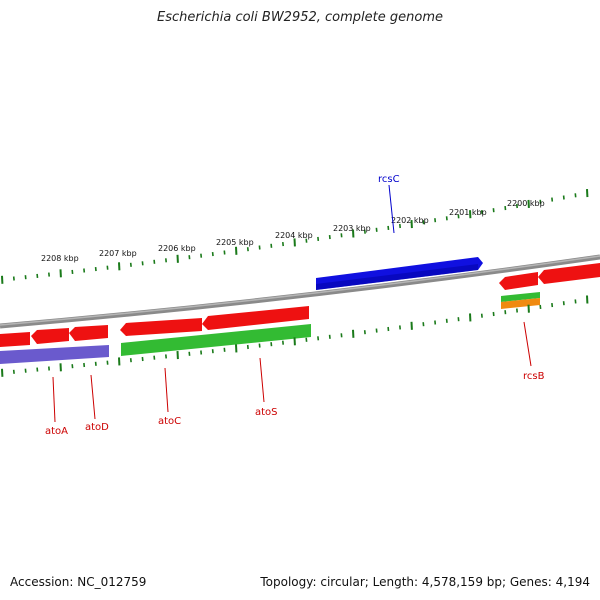 The height and width of the screenshot is (600, 600). I want to click on tick-label: 2203 kbp, so click(352, 228).